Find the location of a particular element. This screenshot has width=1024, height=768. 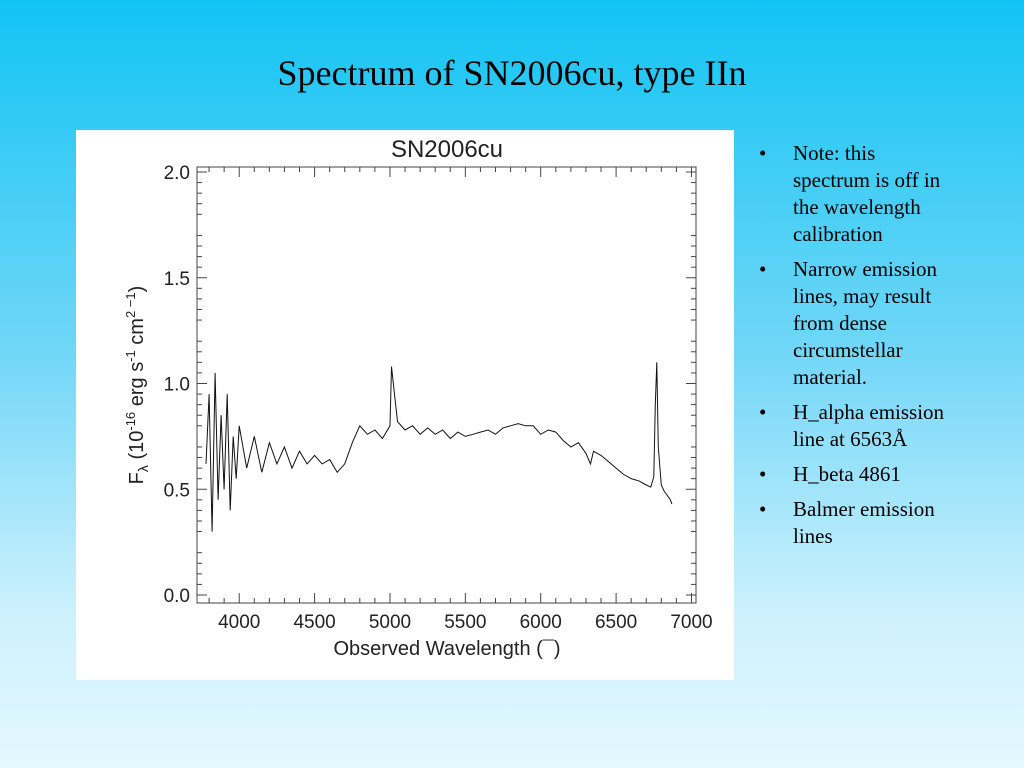

x-axis-label: Observed Wavelength (¯) is located at coordinates (446, 649).